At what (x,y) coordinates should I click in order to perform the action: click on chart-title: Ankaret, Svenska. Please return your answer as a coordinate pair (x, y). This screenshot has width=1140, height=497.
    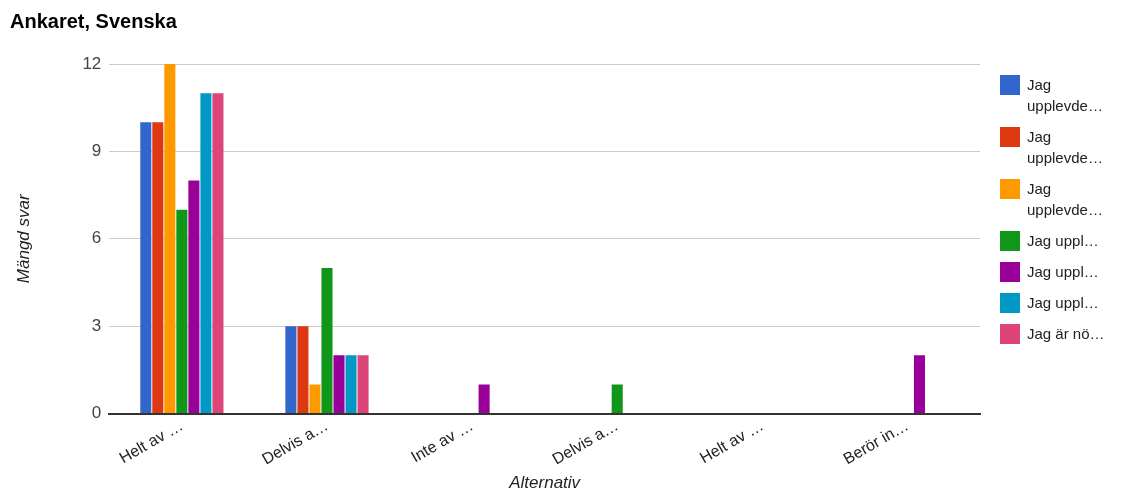
    Looking at the image, I should click on (94, 20).